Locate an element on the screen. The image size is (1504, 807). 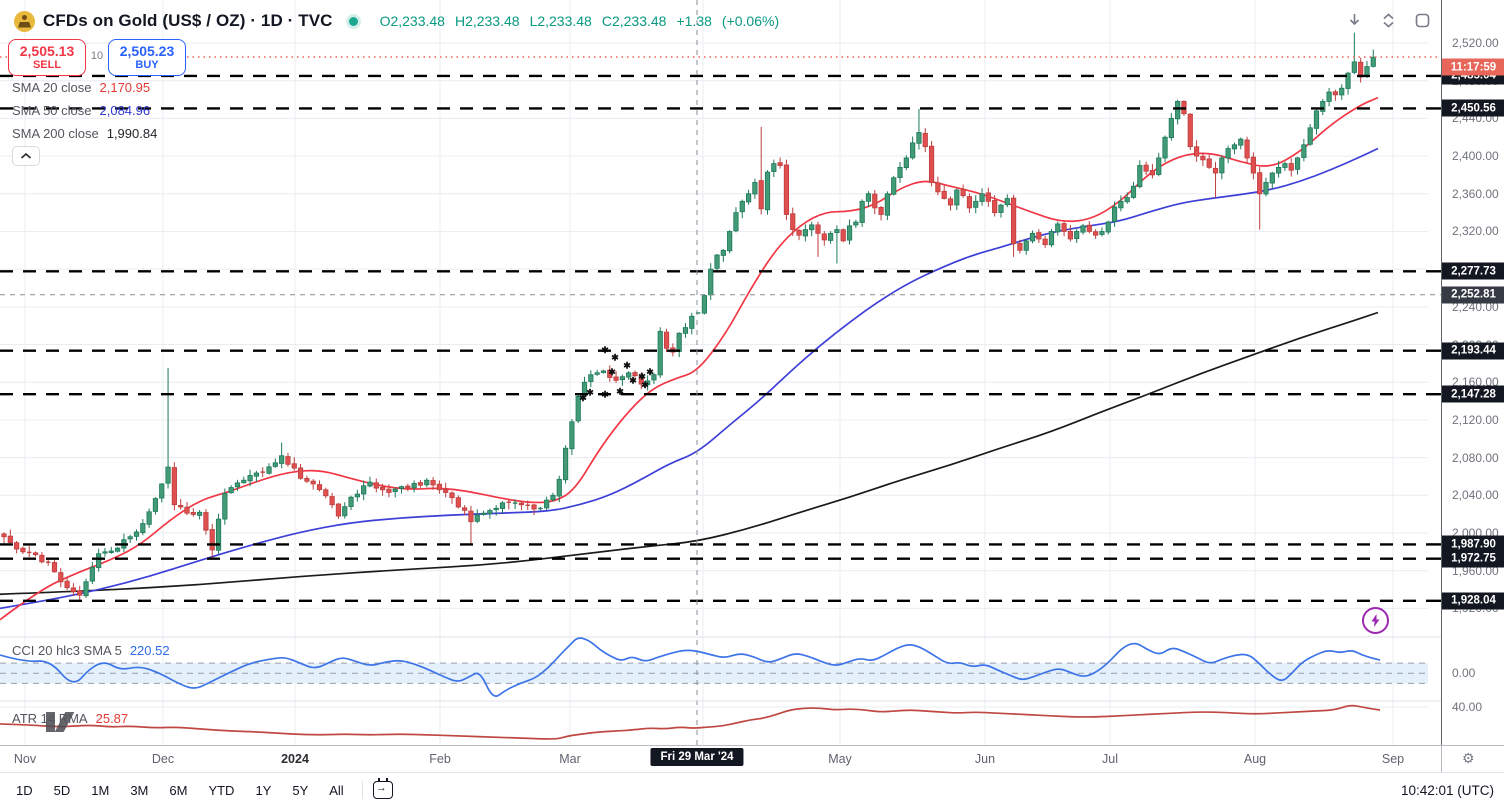
range-button-6m: 6M is located at coordinates (178, 790).